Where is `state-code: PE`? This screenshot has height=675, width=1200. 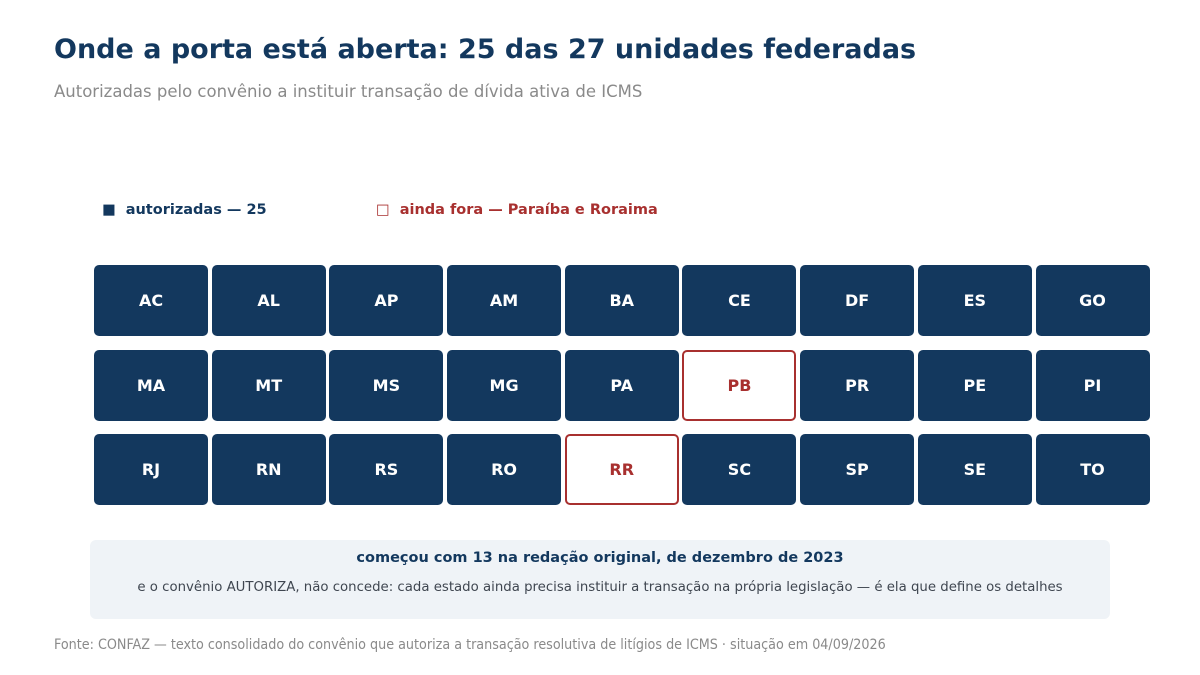
state-code: PE is located at coordinates (975, 385).